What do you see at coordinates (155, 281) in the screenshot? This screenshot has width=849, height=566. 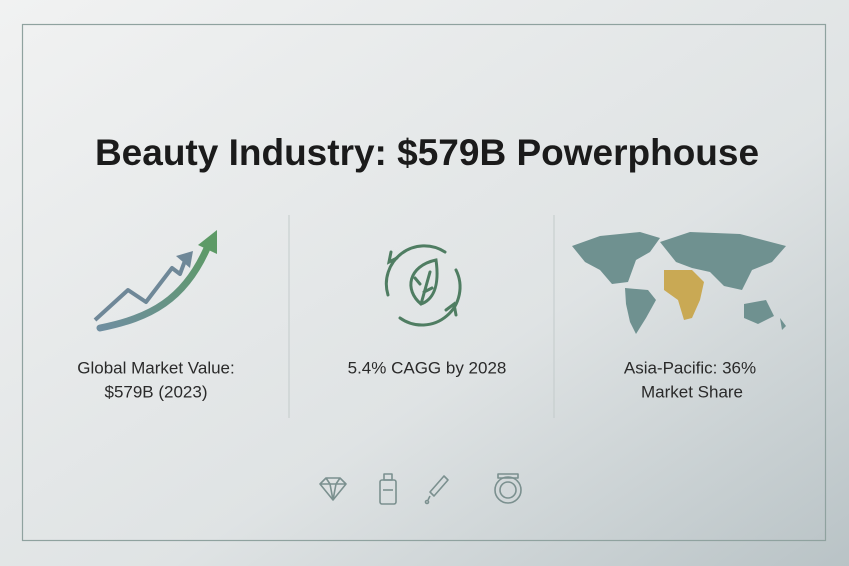 I see `growth-icon` at bounding box center [155, 281].